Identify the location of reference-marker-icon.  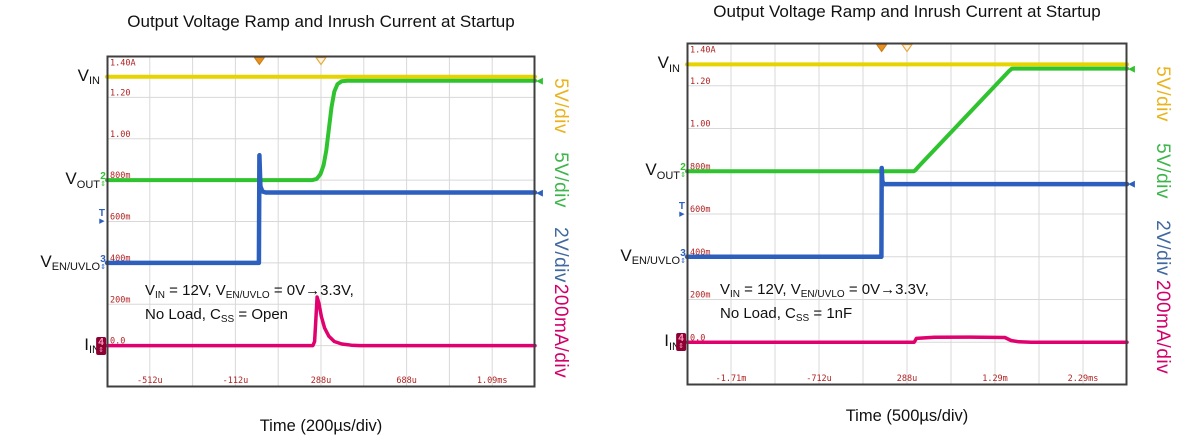
(907, 48).